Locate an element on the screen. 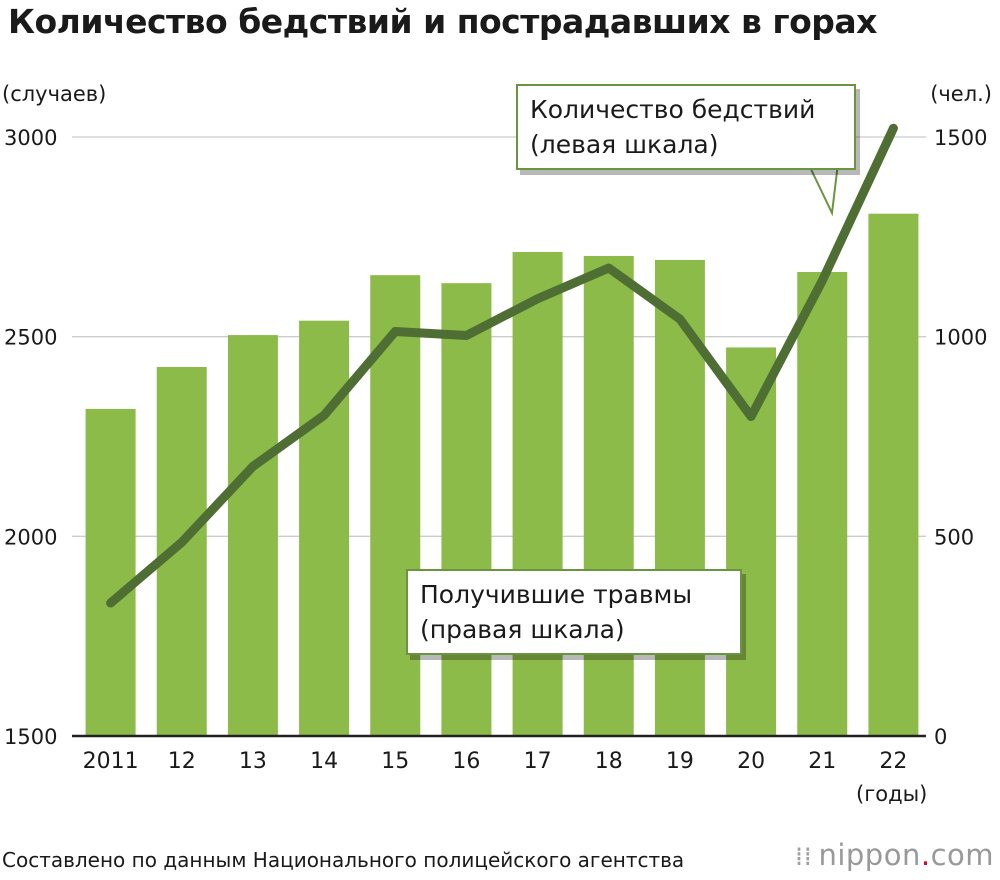  left-tick-label: 2000 is located at coordinates (30, 537).